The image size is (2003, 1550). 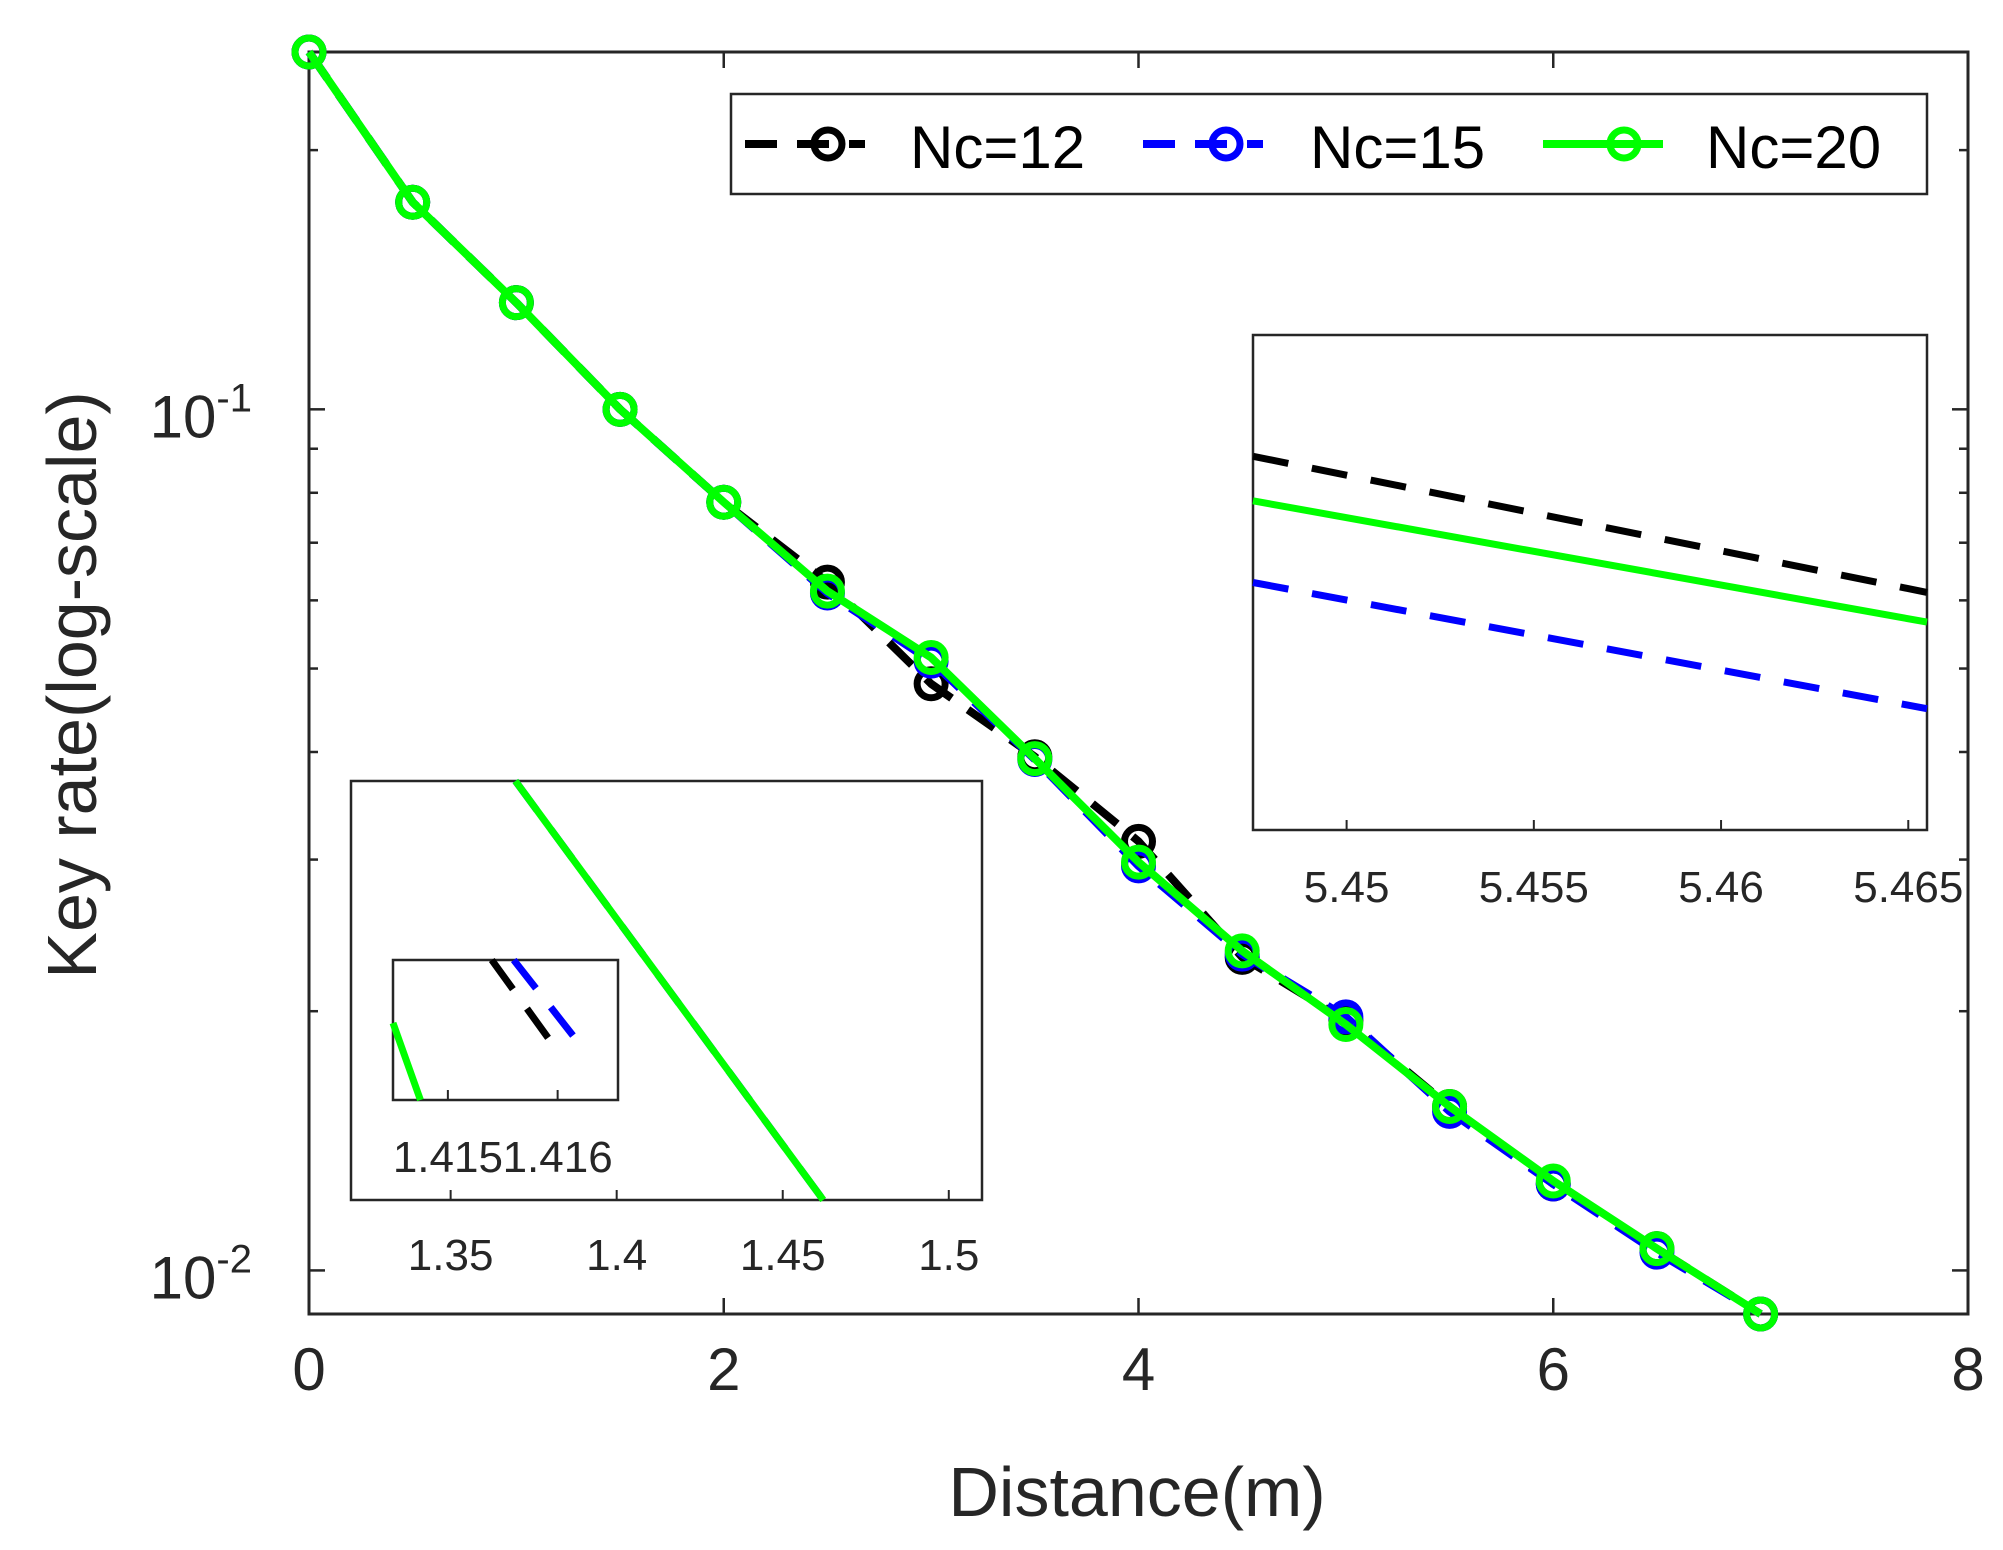 I want to click on x-tick-label: 2, so click(x=723, y=1369).